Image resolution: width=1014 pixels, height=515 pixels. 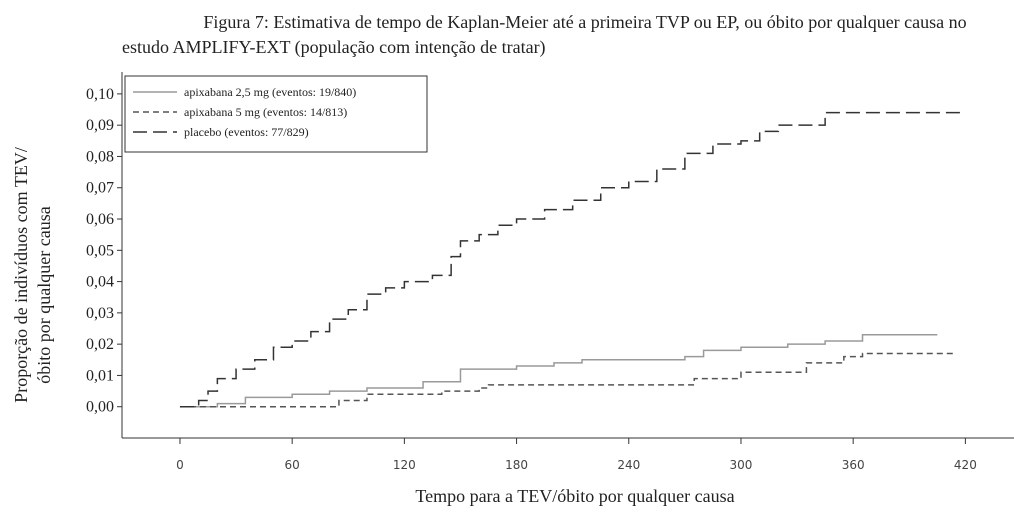 What do you see at coordinates (270, 92) in the screenshot?
I see `legend-label: apixabana 2,5 mg (eventos: 19/840)` at bounding box center [270, 92].